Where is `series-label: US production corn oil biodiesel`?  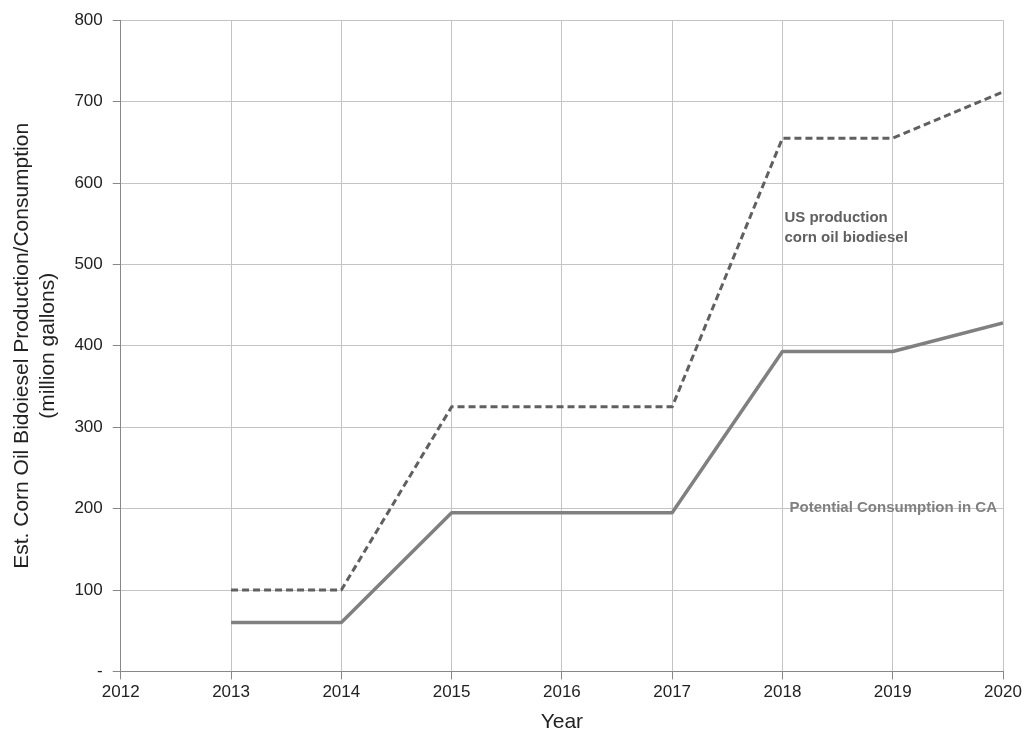 series-label: US production corn oil biodiesel is located at coordinates (846, 227).